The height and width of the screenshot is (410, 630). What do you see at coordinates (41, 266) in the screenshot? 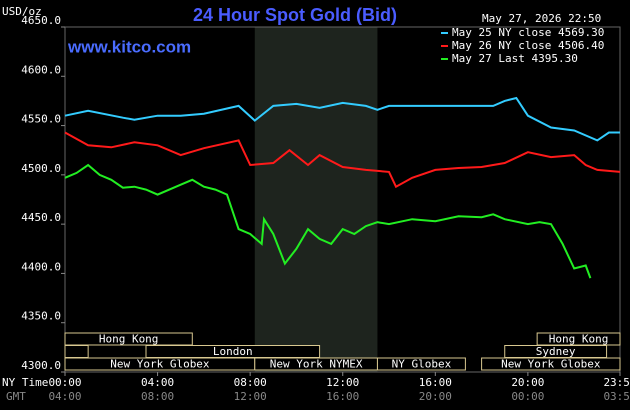
I see `y-tick-label: 4400.0` at bounding box center [41, 266].